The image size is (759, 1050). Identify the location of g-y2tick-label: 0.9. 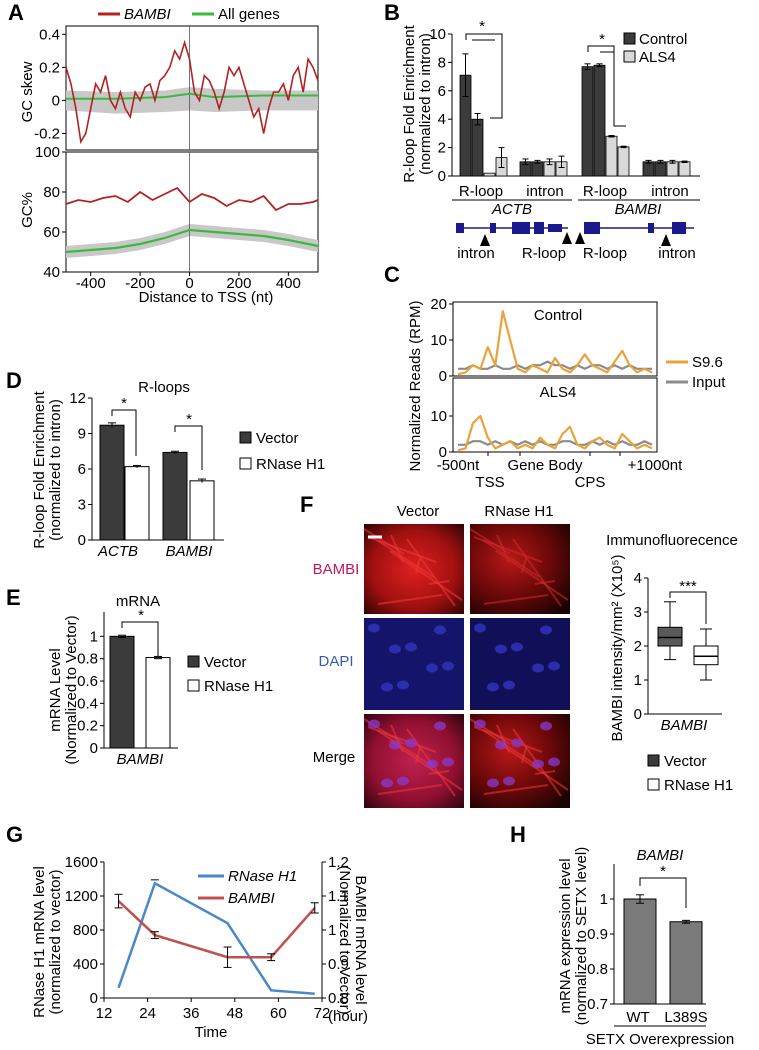
(338, 964).